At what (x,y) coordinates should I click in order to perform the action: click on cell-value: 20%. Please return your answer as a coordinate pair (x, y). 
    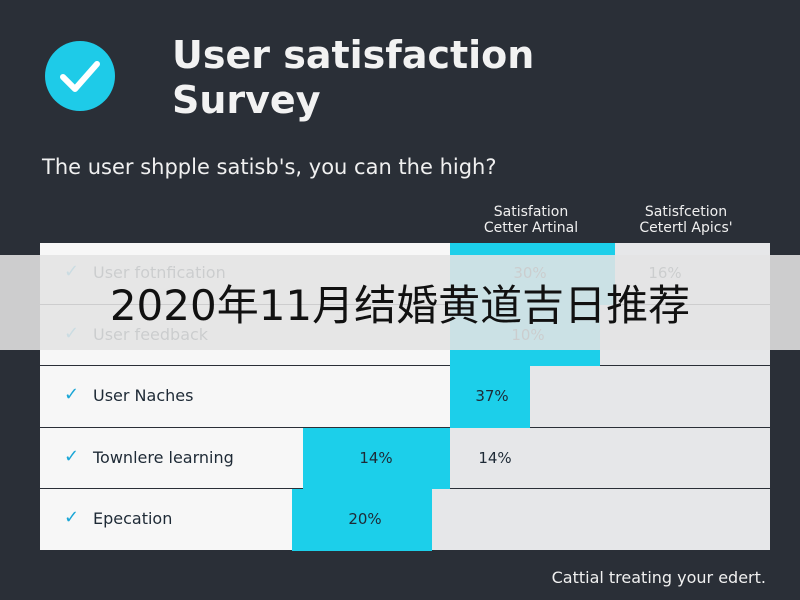
    Looking at the image, I should click on (365, 519).